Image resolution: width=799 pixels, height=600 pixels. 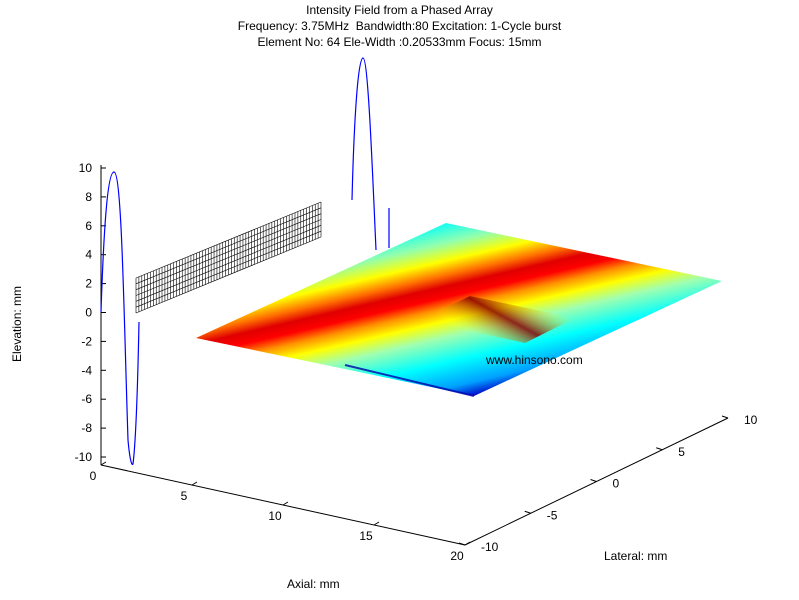 I want to click on elevation-tick-label: -2, so click(x=86, y=341).